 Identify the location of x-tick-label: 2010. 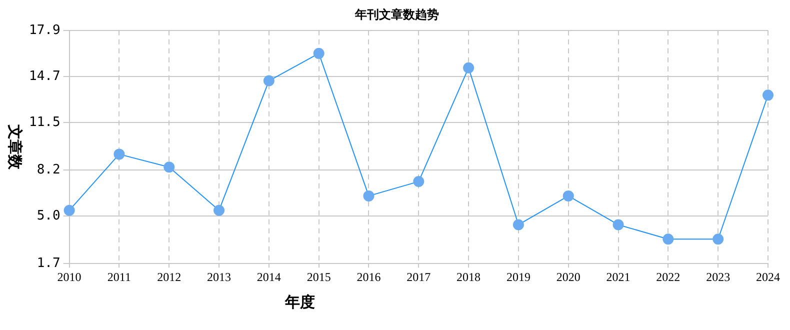
(69, 277).